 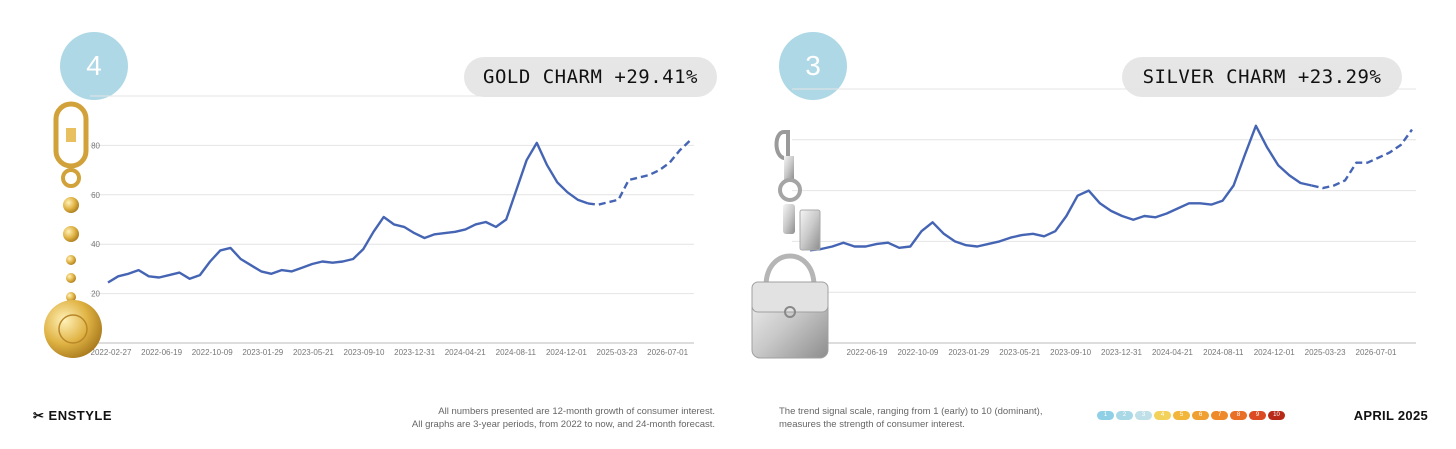 What do you see at coordinates (1105, 415) in the screenshot?
I see `scale-step: 1` at bounding box center [1105, 415].